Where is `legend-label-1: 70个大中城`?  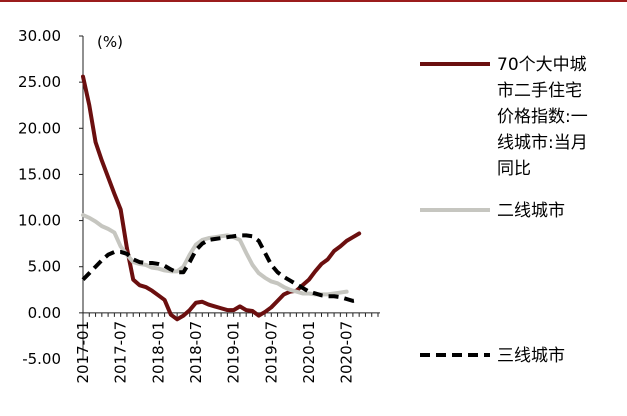 legend-label-1: 70个大中城 is located at coordinates (542, 65).